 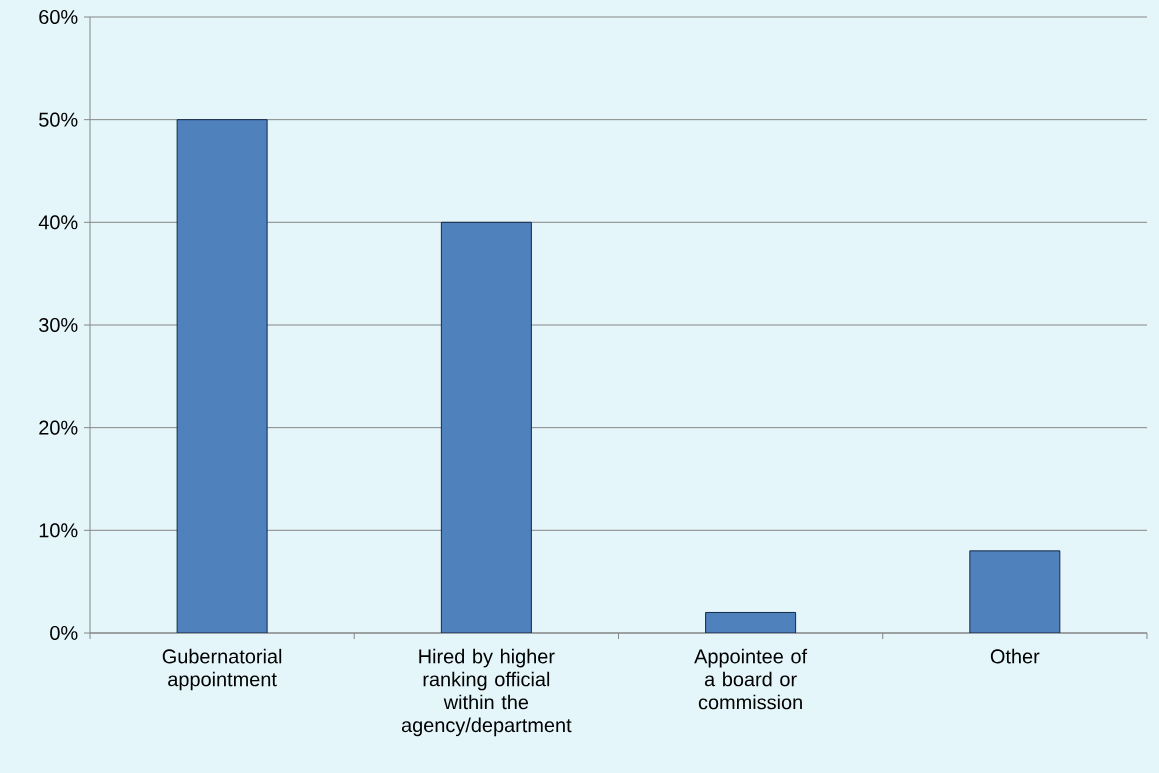 What do you see at coordinates (58, 325) in the screenshot?
I see `y-tick-label: 30%` at bounding box center [58, 325].